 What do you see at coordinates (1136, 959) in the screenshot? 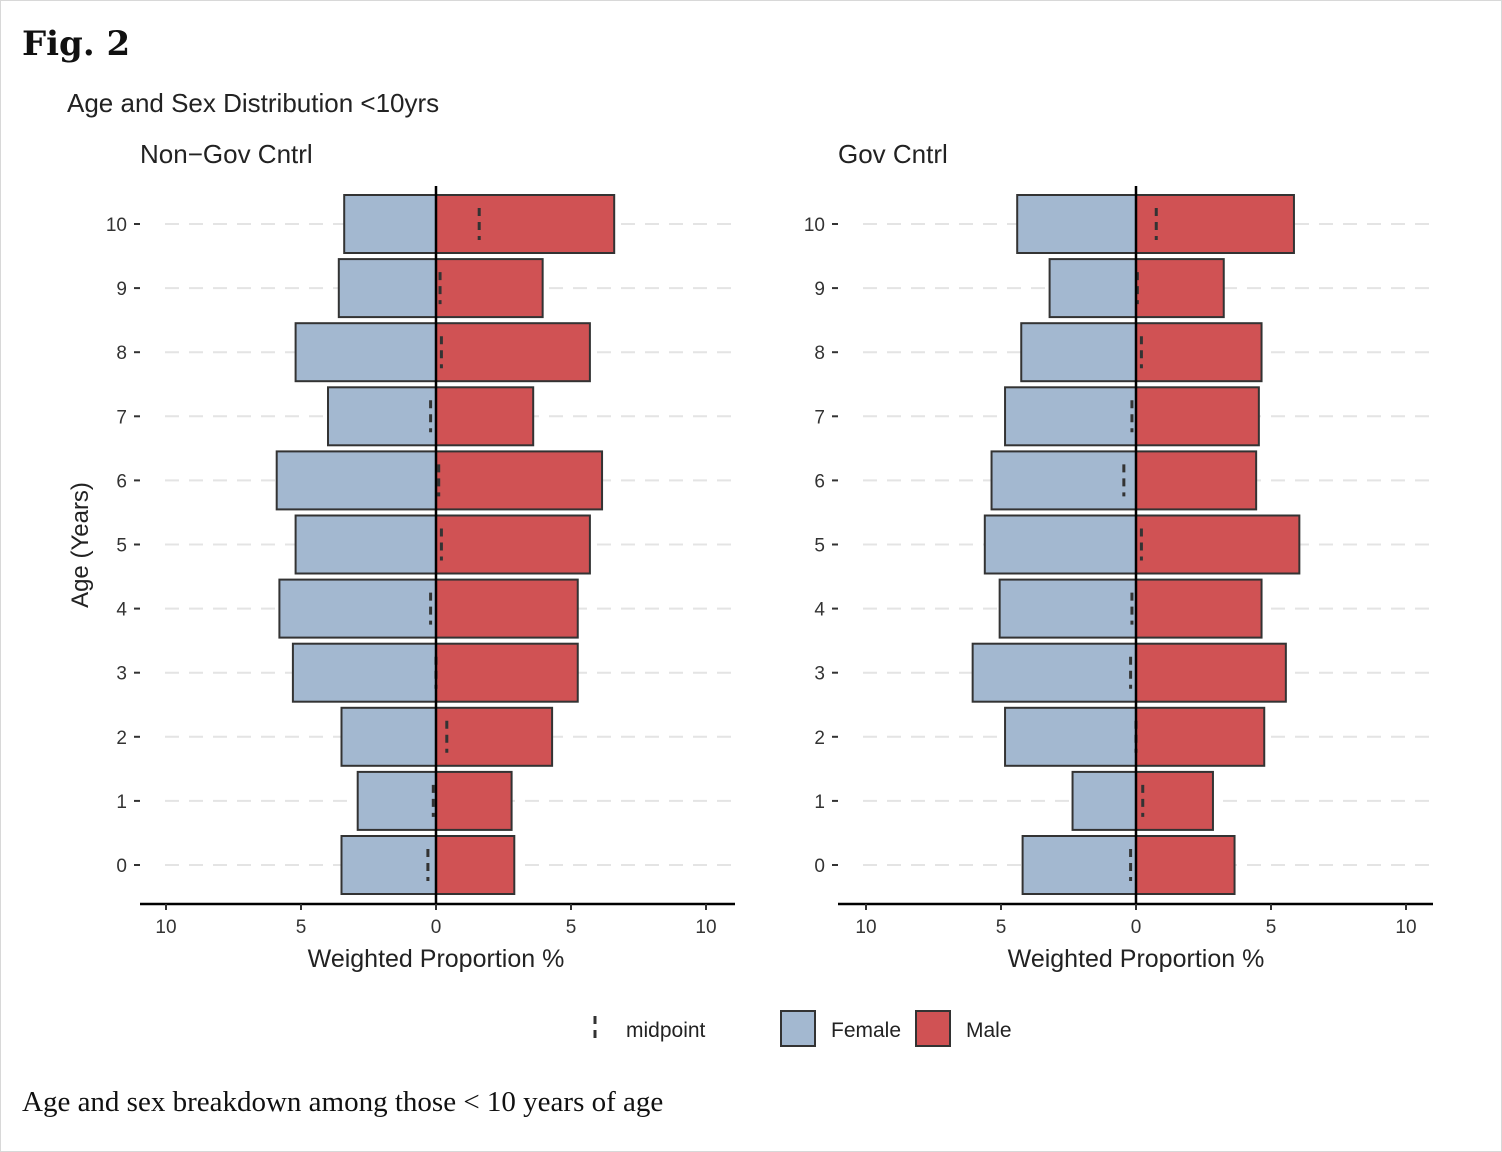
I see `x-axis-label-right: Weighted Proportion %` at bounding box center [1136, 959].